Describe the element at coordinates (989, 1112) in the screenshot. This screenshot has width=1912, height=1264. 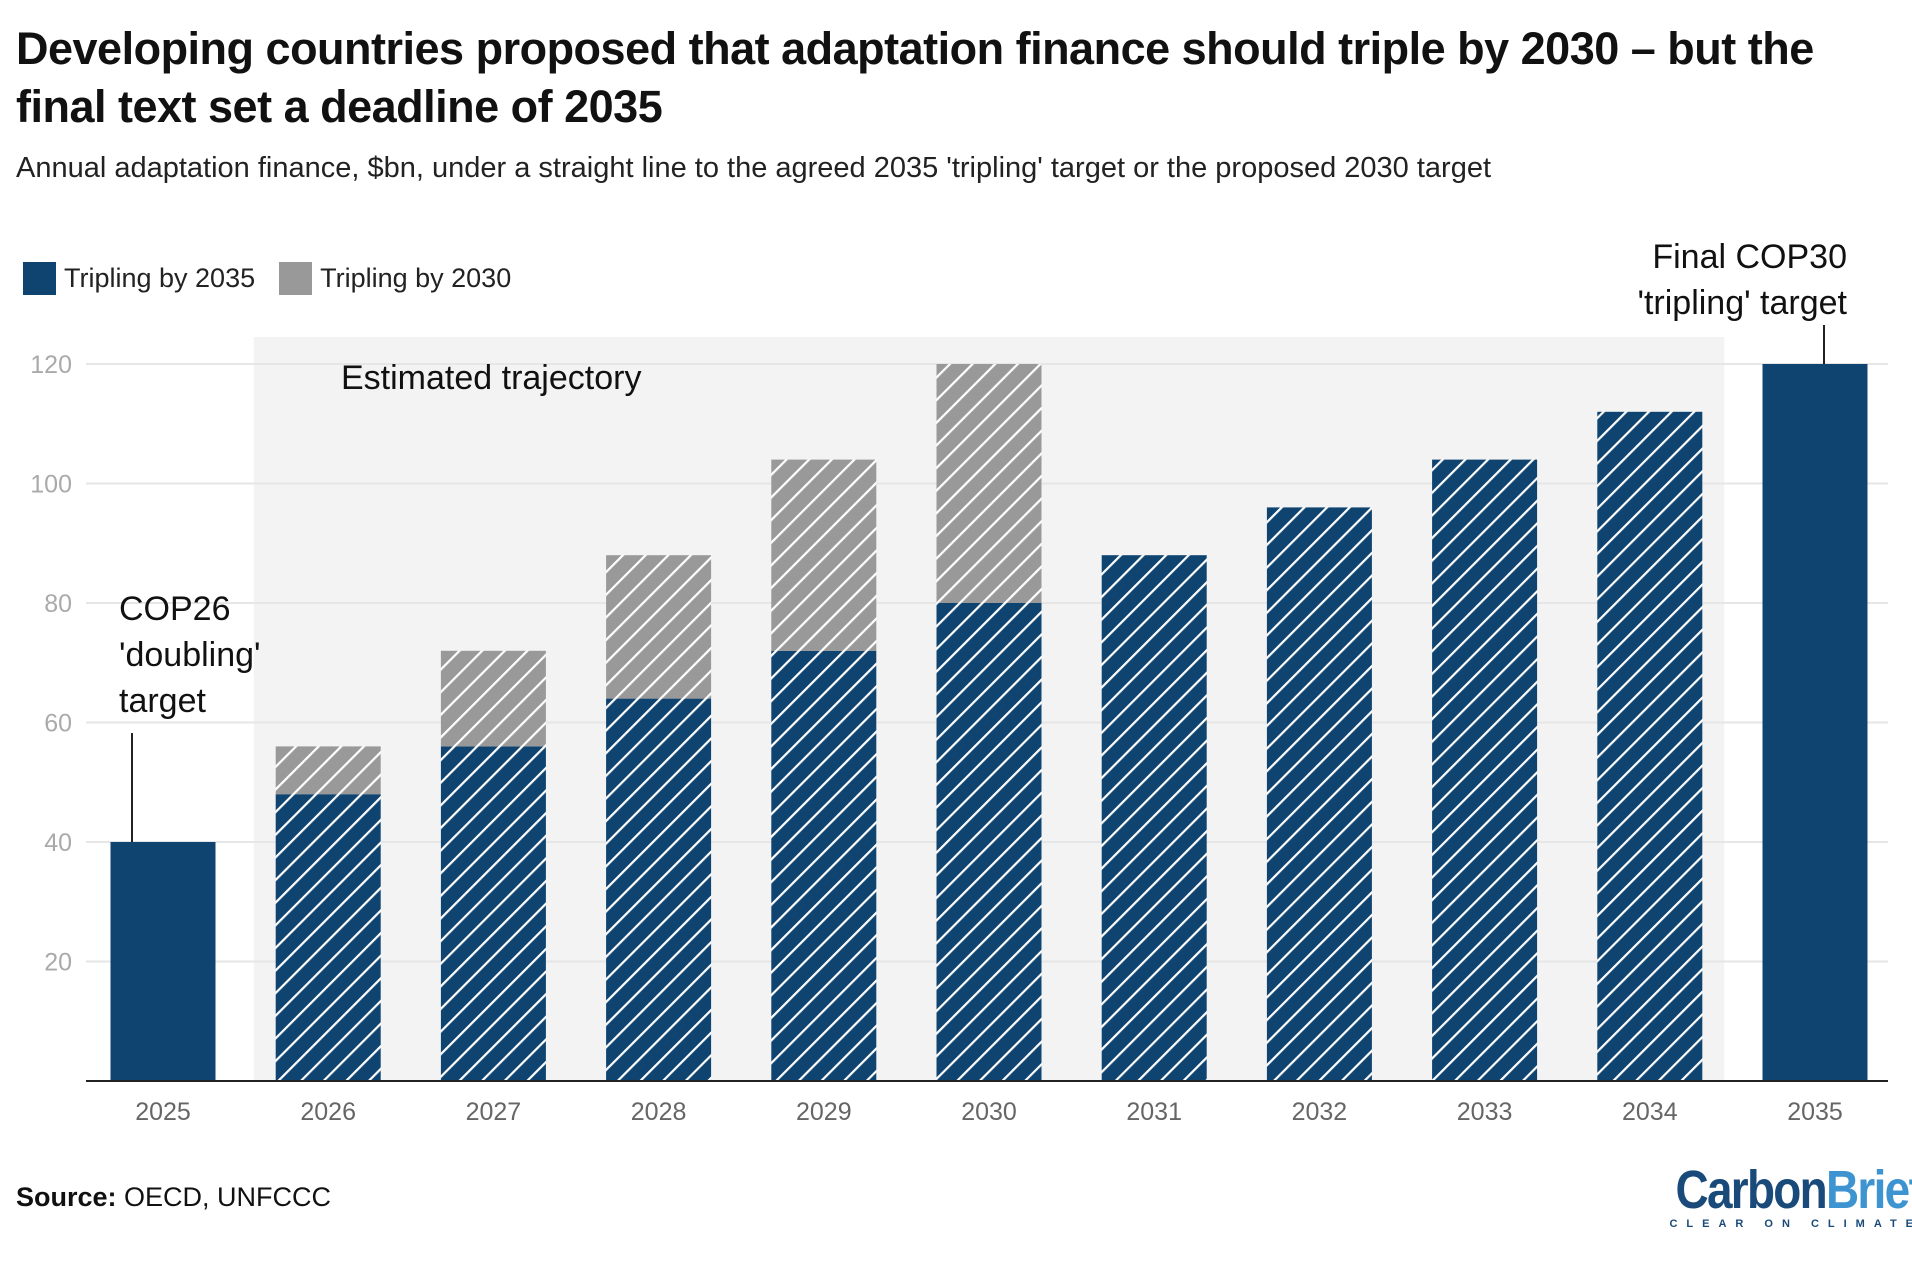
I see `x-tick-label: 2030` at that location.